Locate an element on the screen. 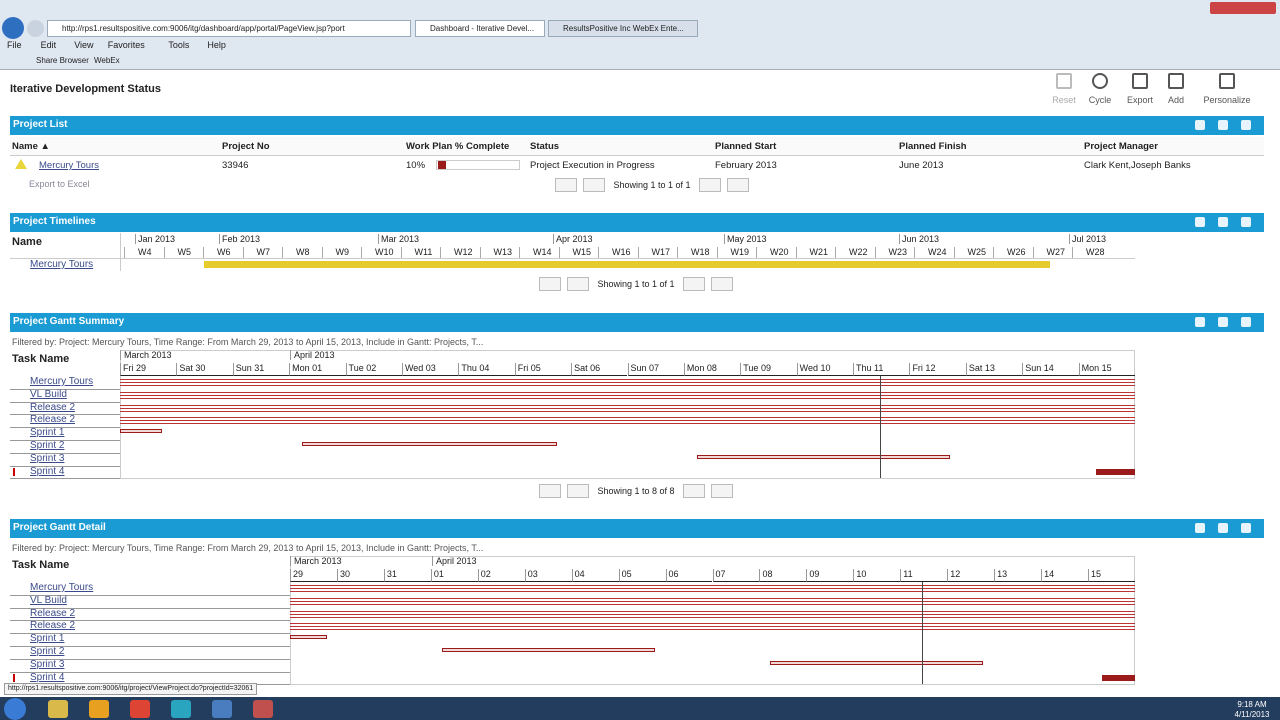 The image size is (1280, 720). day-label: 11 is located at coordinates (924, 575).